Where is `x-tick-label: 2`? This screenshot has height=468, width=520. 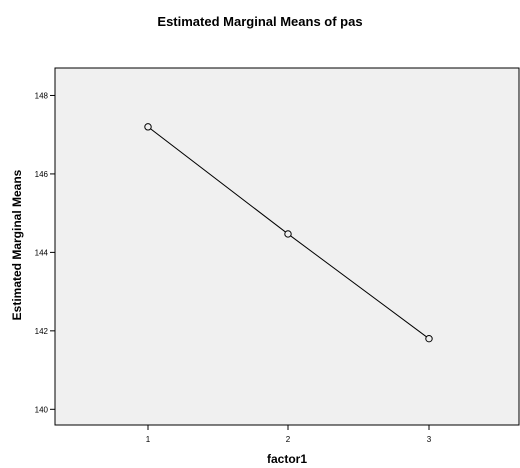 x-tick-label: 2 is located at coordinates (288, 439).